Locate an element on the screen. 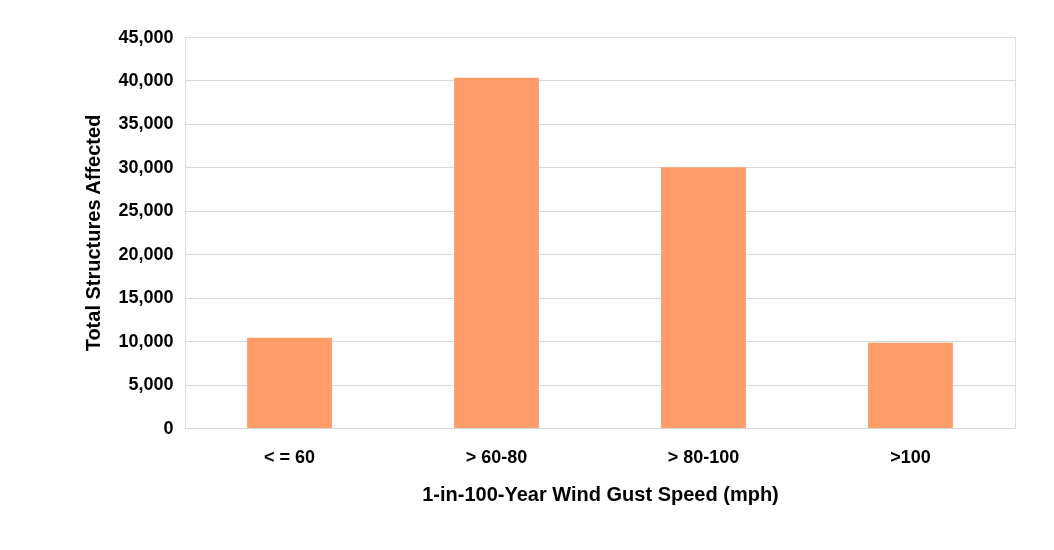 The width and height of the screenshot is (1054, 550). x-tick-label: < = 60 is located at coordinates (290, 456).